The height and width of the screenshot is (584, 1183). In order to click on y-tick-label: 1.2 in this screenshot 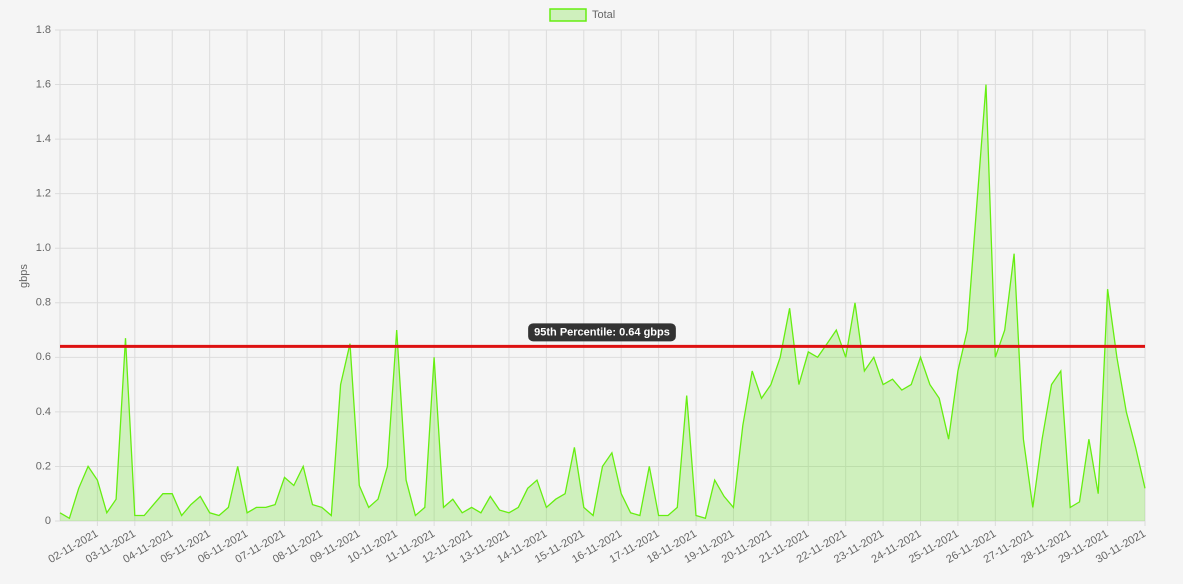, I will do `click(43, 194)`.